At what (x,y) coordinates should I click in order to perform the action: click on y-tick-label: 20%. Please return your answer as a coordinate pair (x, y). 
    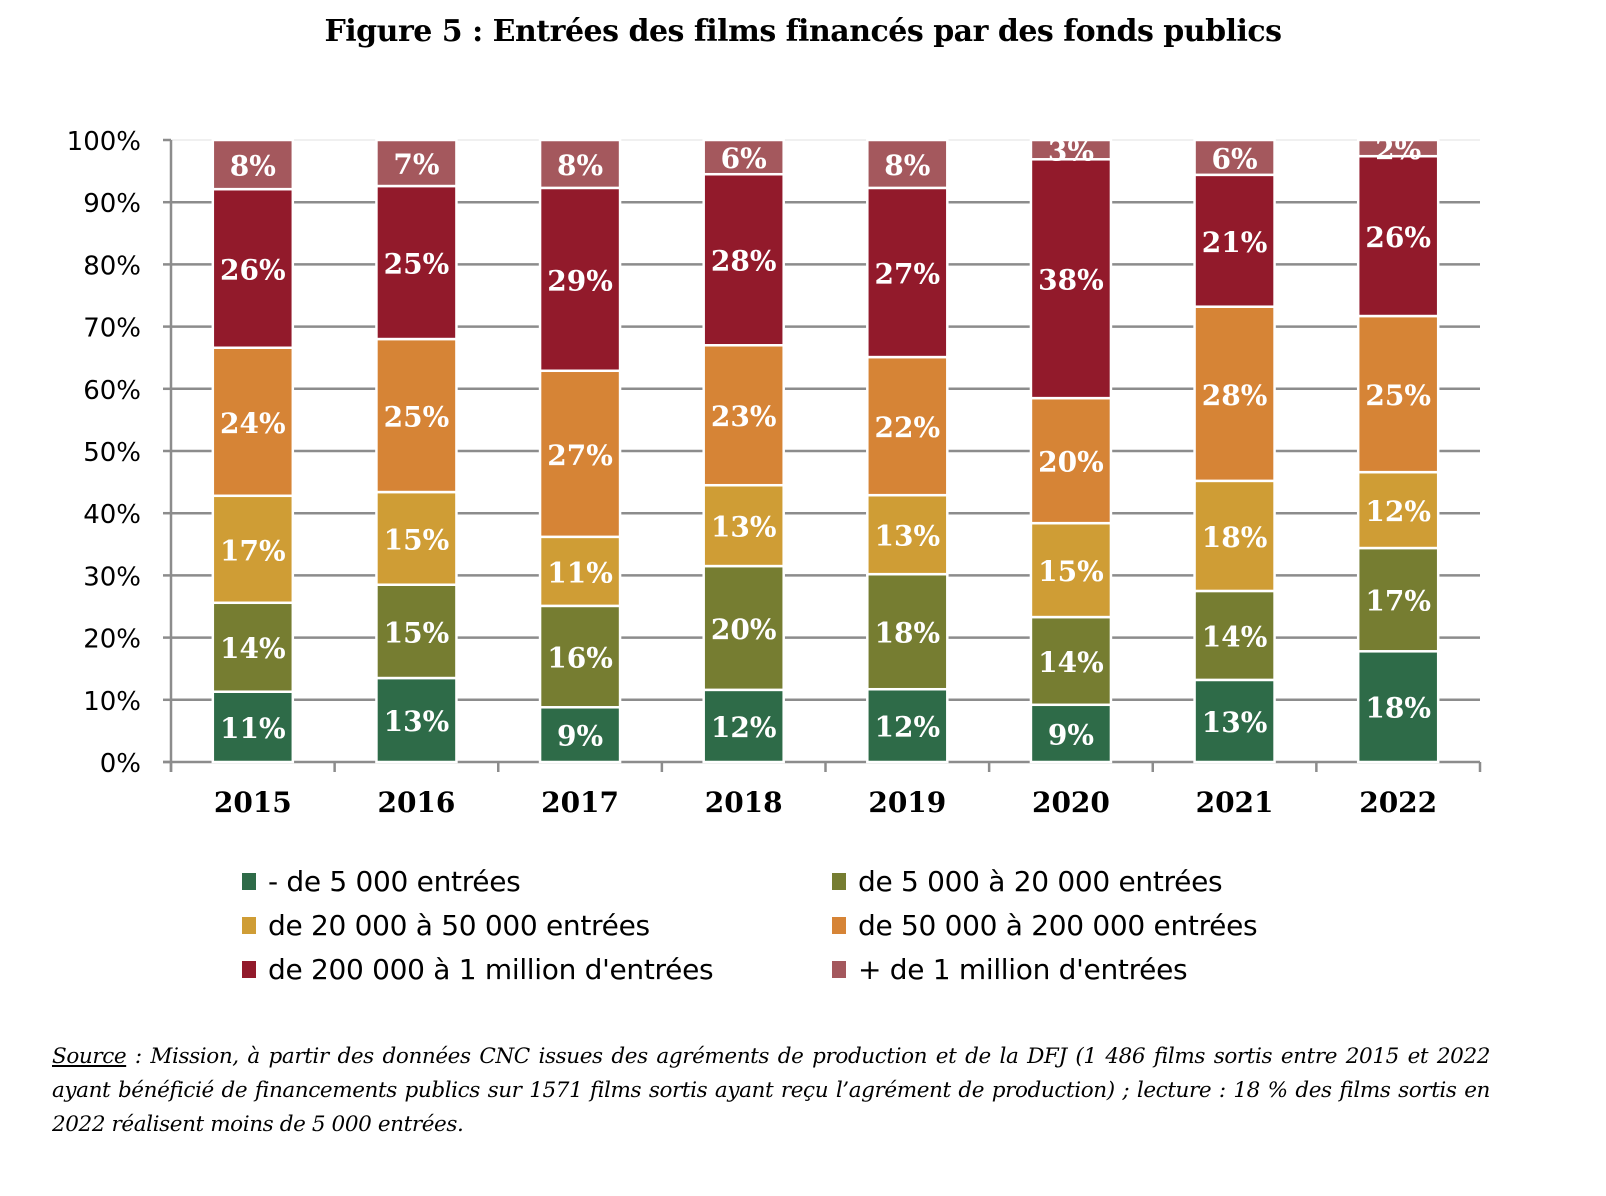
    Looking at the image, I should click on (112, 640).